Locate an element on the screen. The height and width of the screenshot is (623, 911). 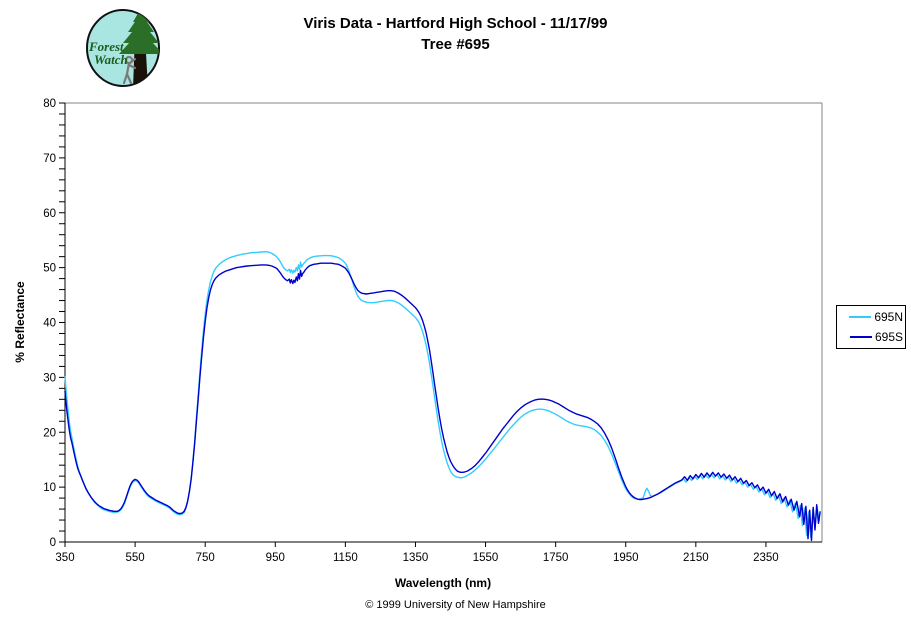
y-tick-label: 80 is located at coordinates (49, 104).